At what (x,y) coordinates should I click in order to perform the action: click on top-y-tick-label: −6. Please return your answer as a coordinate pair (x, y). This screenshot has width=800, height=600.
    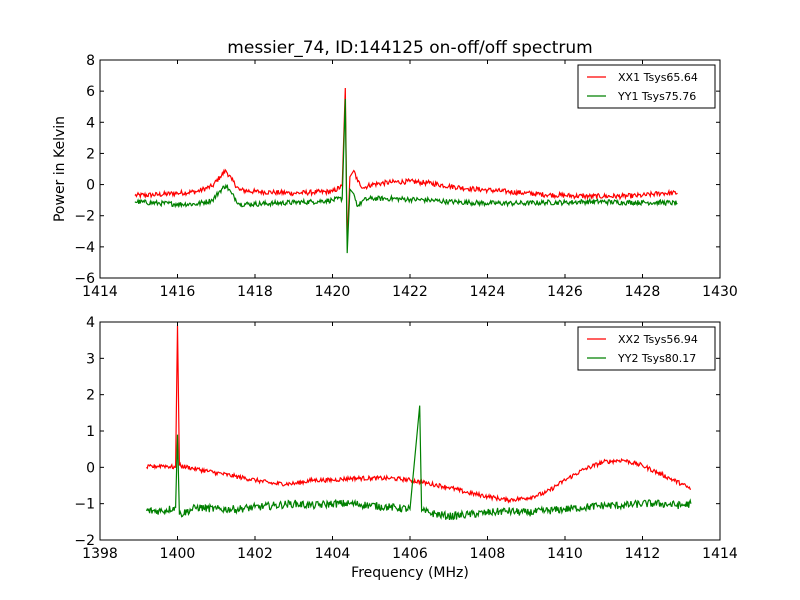
    Looking at the image, I should click on (84, 279).